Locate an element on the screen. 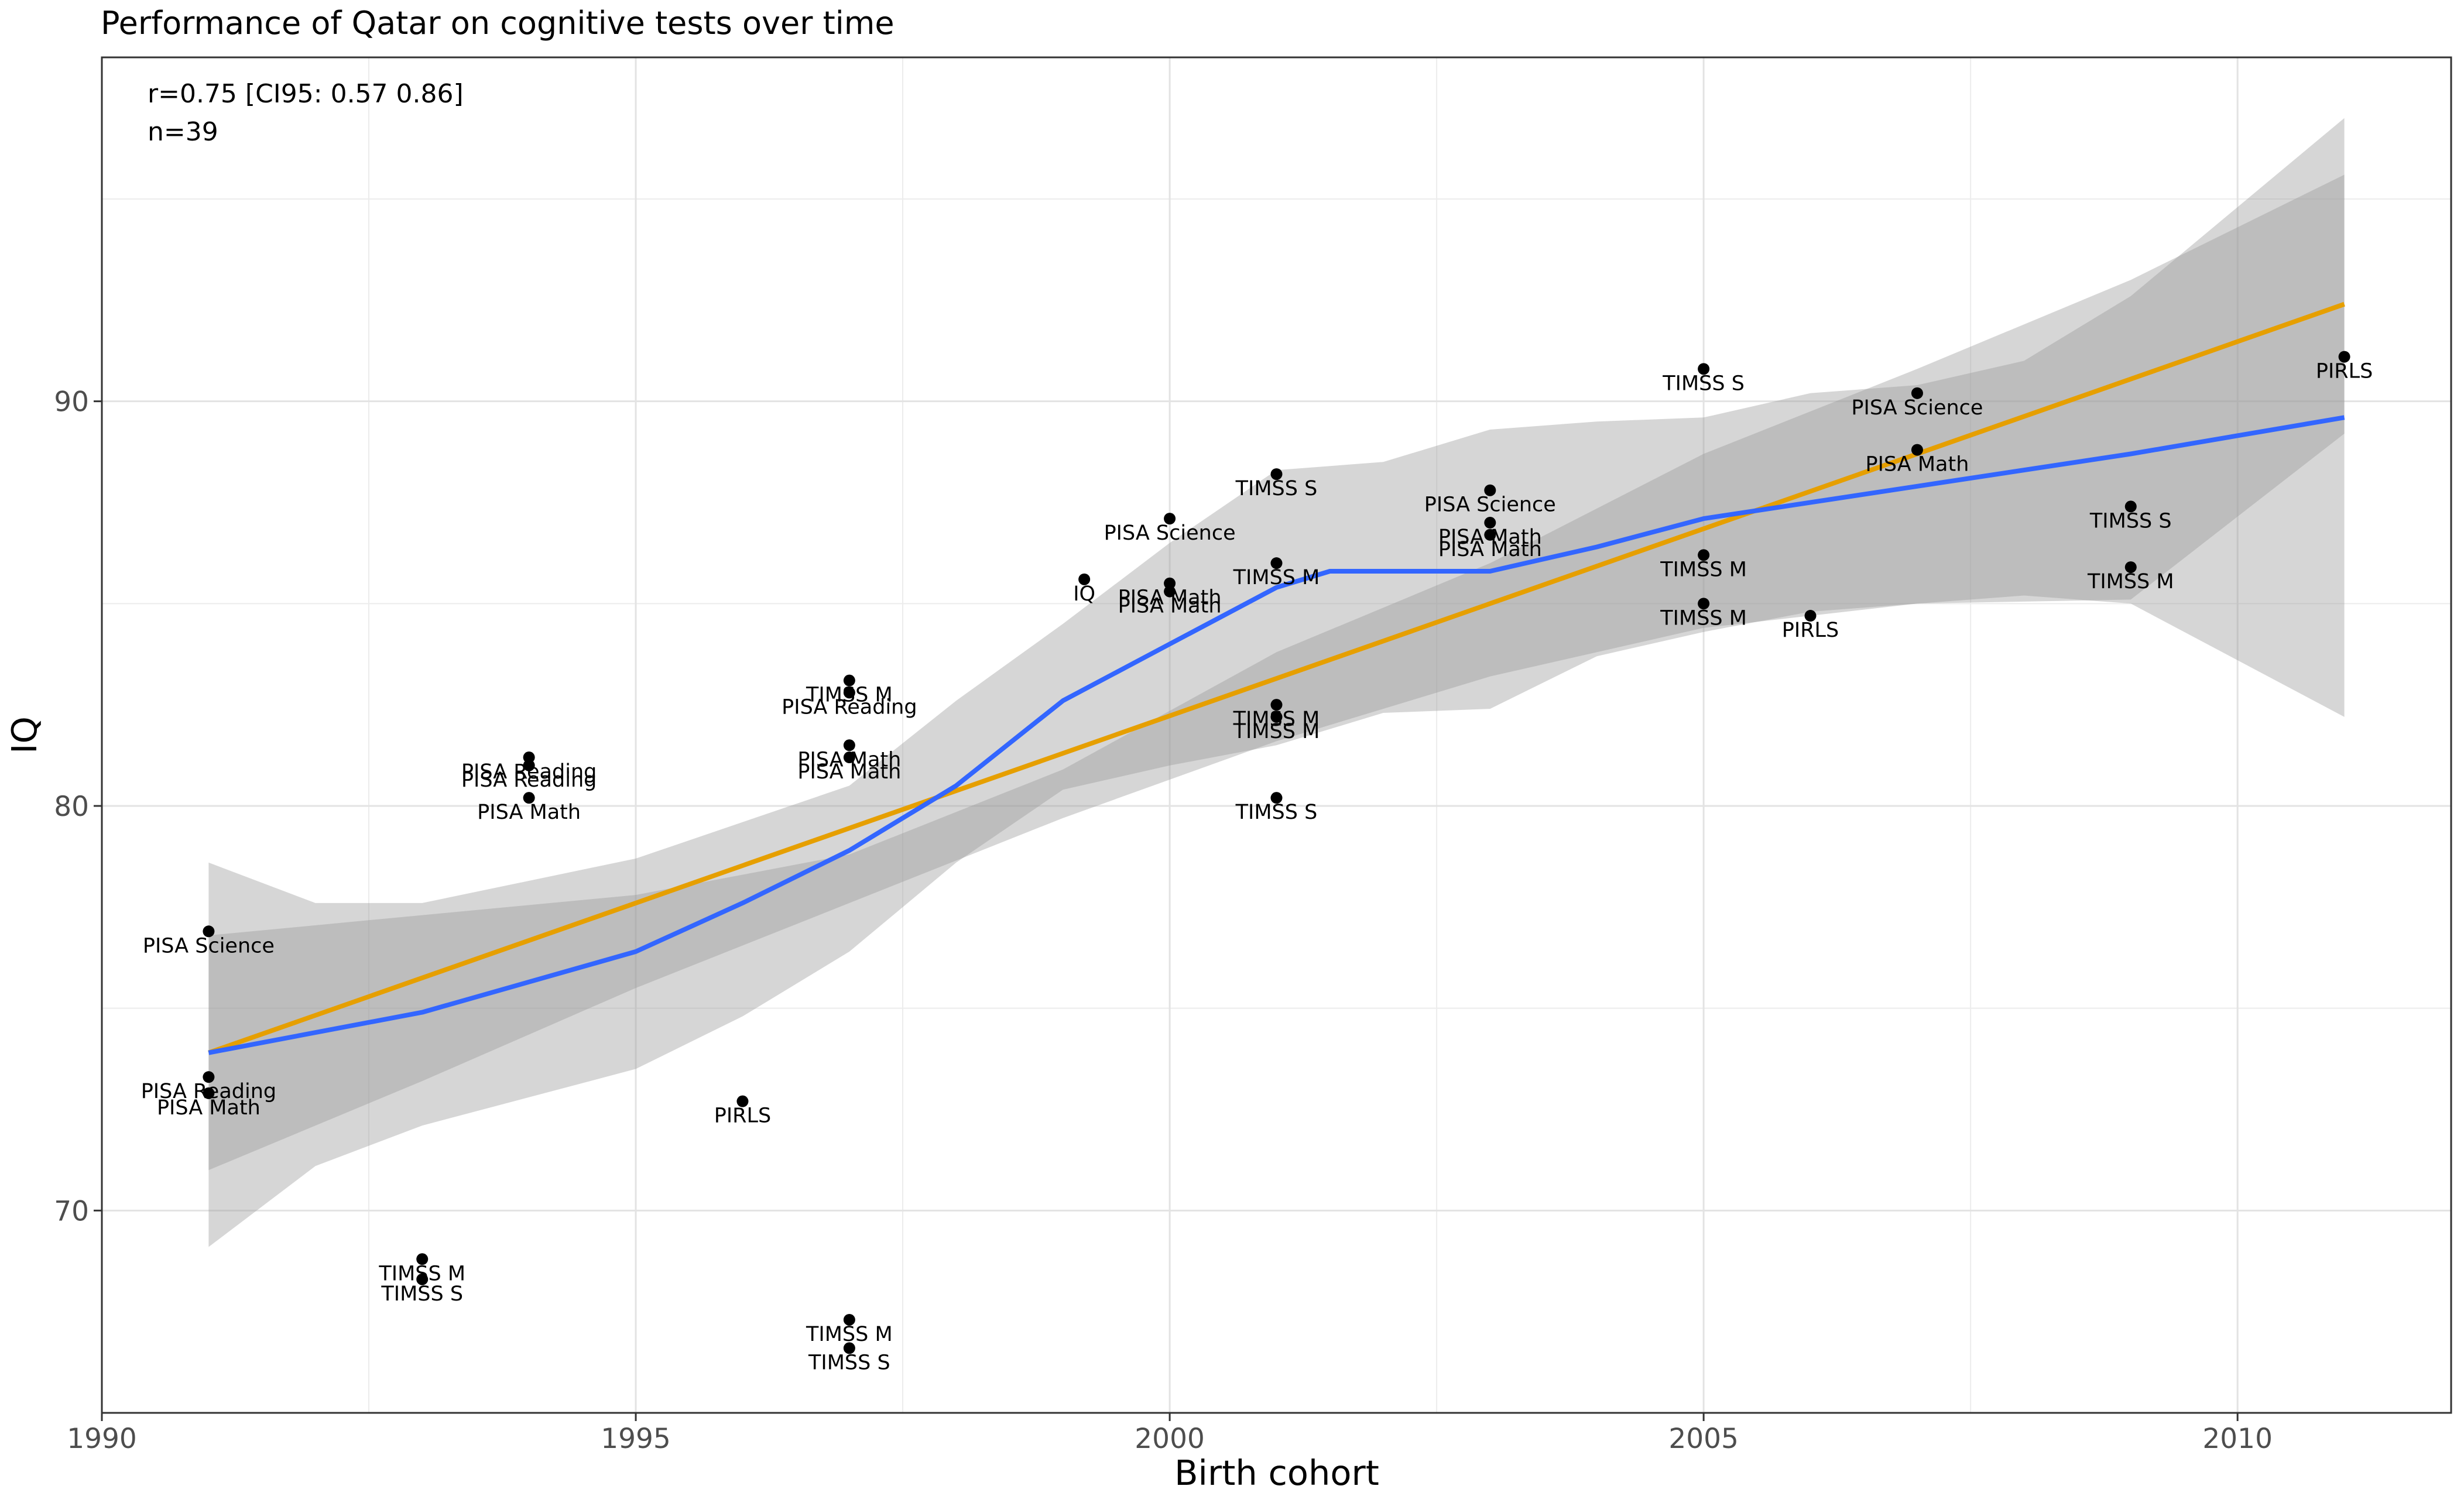 This screenshot has width=2464, height=1503. sample-size-annotation: n=39 is located at coordinates (183, 132).